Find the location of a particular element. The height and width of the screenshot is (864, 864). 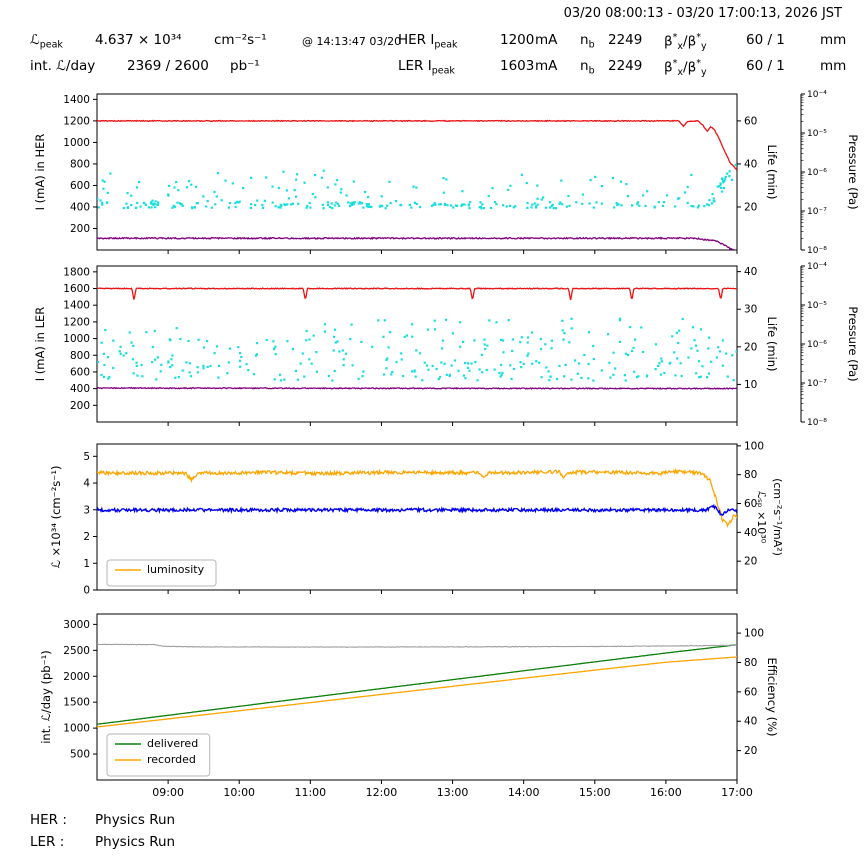

ler-ipeak-sub: peak is located at coordinates (443, 71).